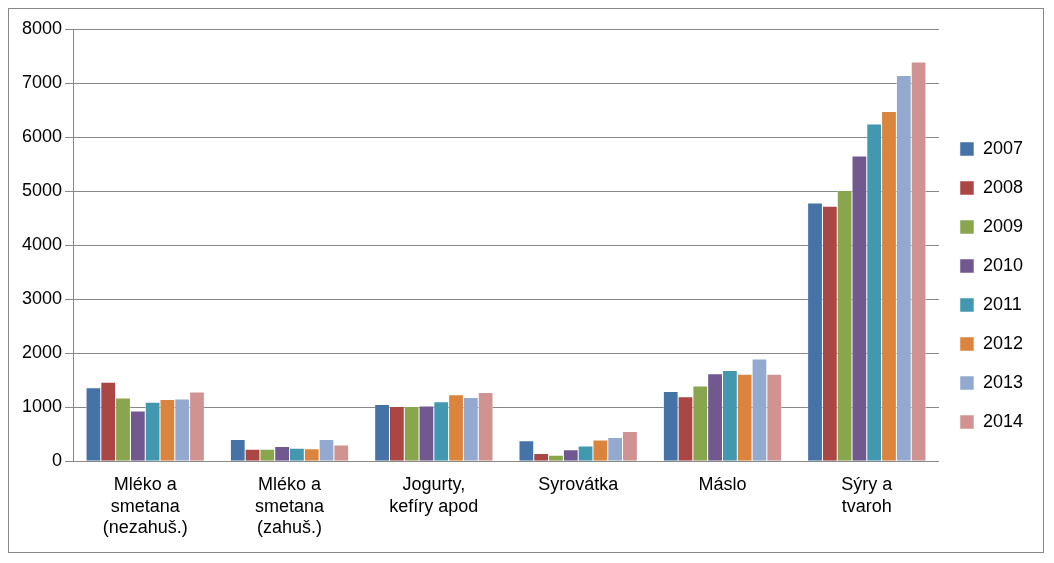 The height and width of the screenshot is (563, 1054). I want to click on y-tick-label: 4000, so click(42, 244).